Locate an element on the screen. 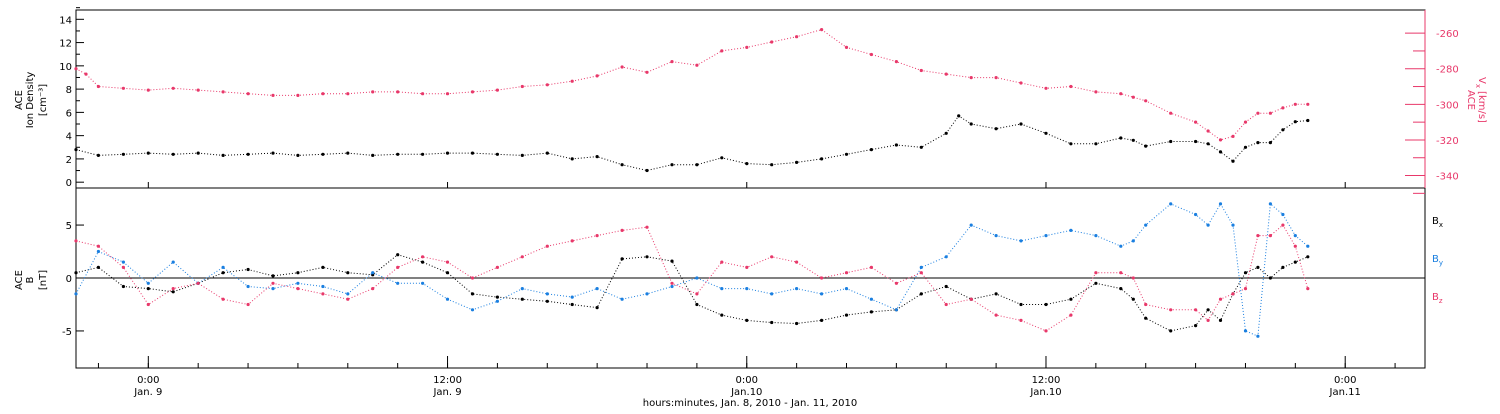  bottom-ytick-label-1: 0 is located at coordinates (69, 279).